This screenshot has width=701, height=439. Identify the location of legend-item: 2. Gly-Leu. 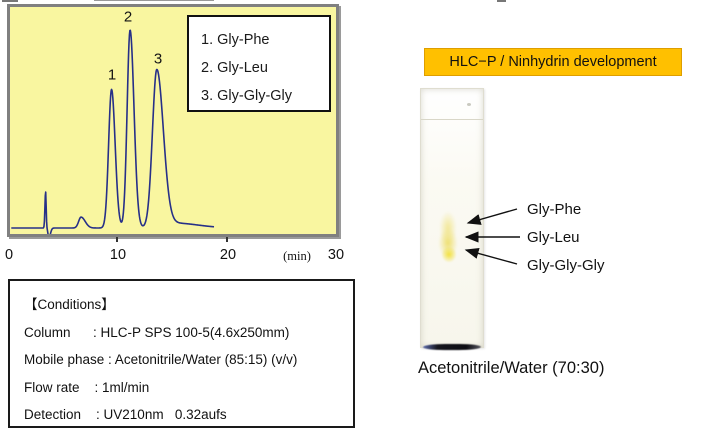
(234, 68).